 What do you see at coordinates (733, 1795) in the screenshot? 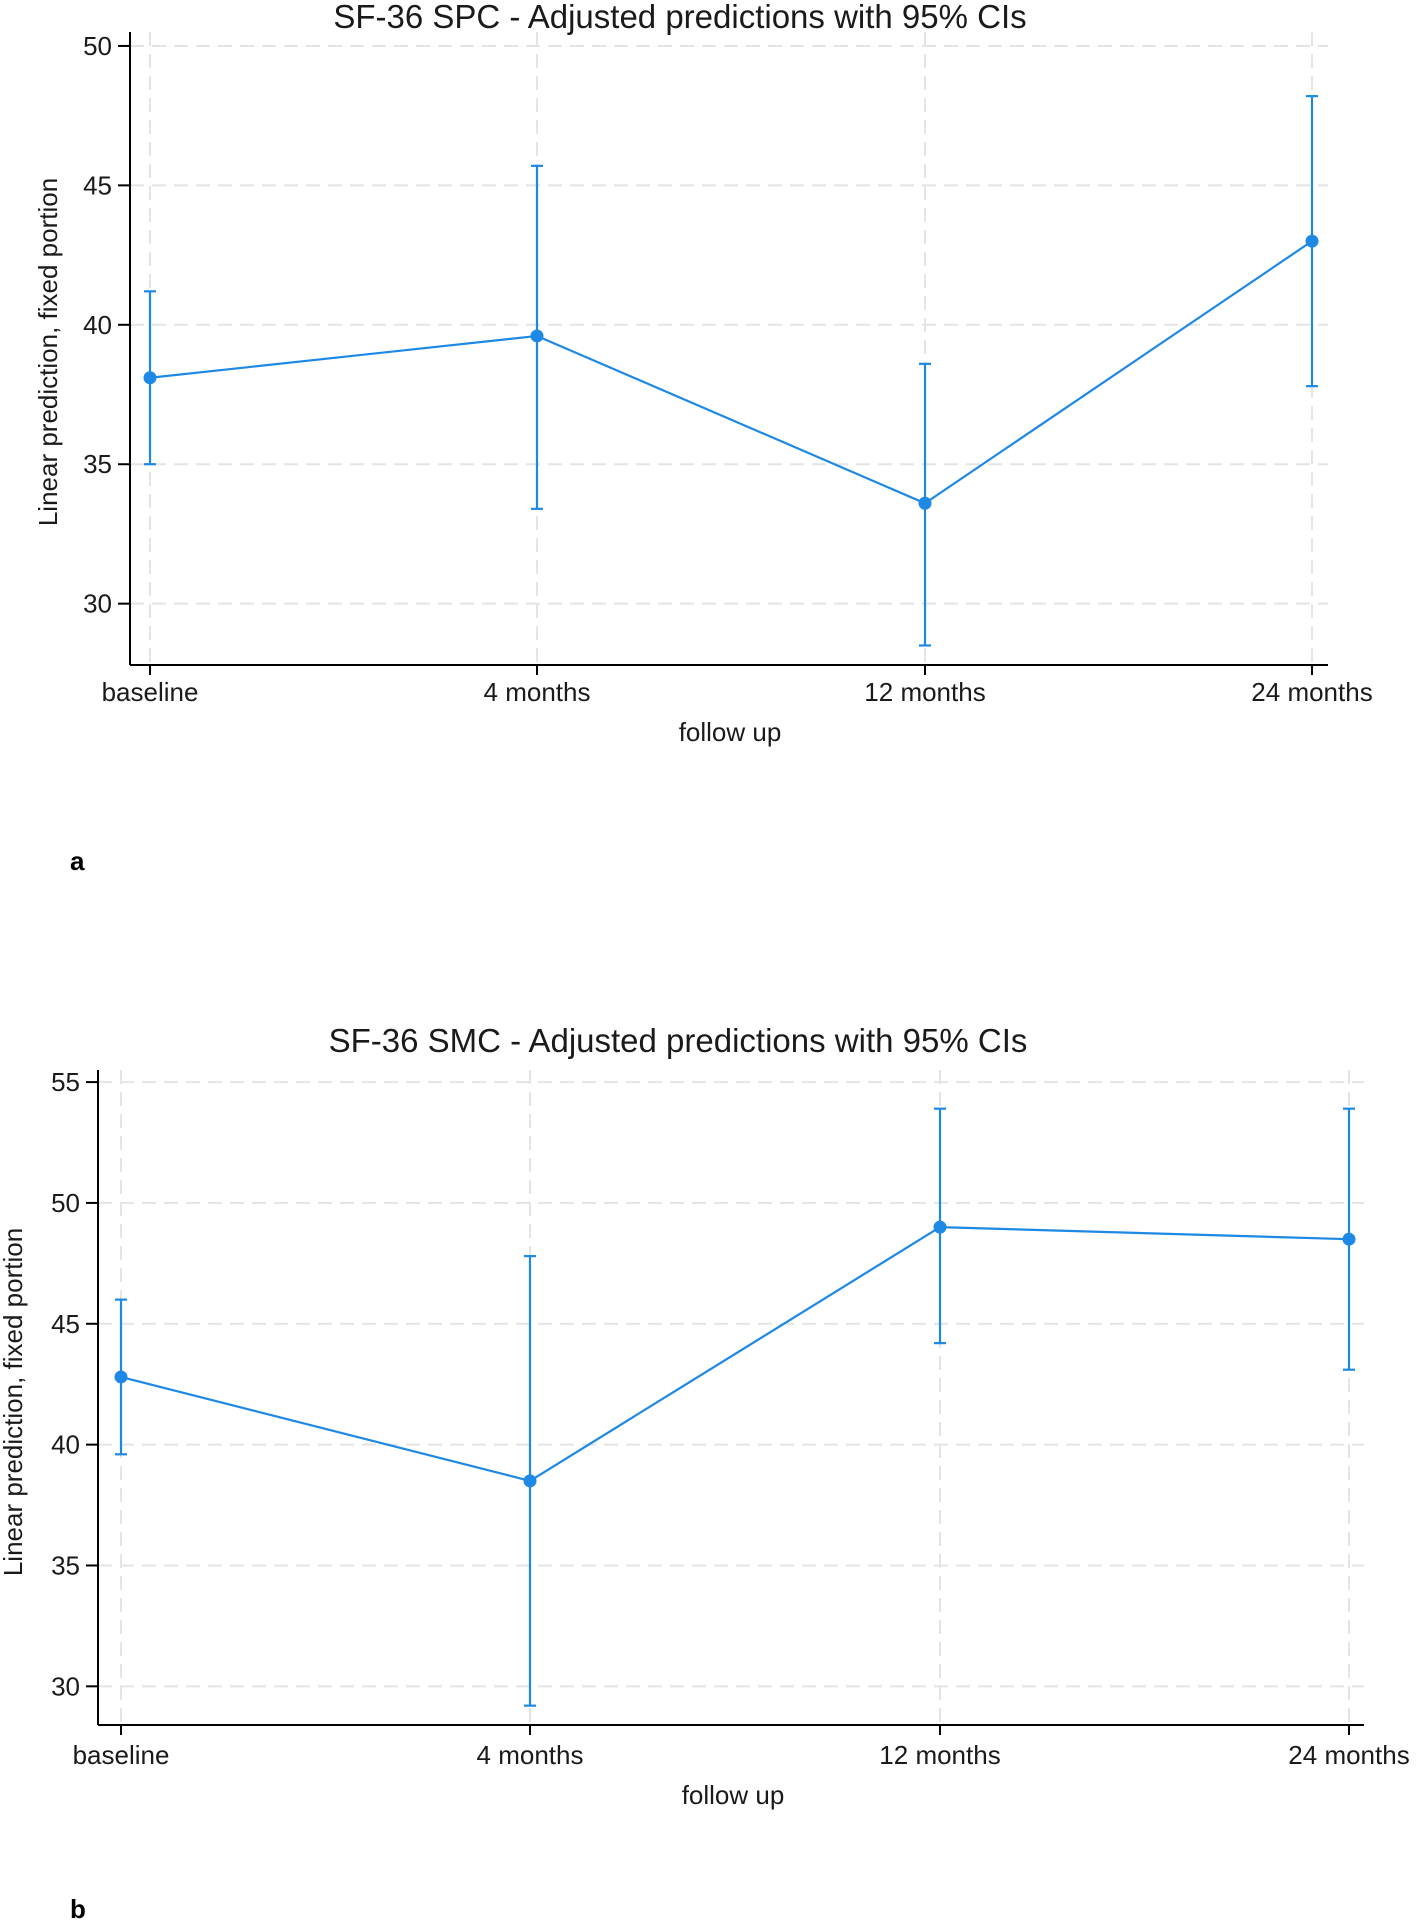
I see `chart-b-xlabel: follow up` at bounding box center [733, 1795].